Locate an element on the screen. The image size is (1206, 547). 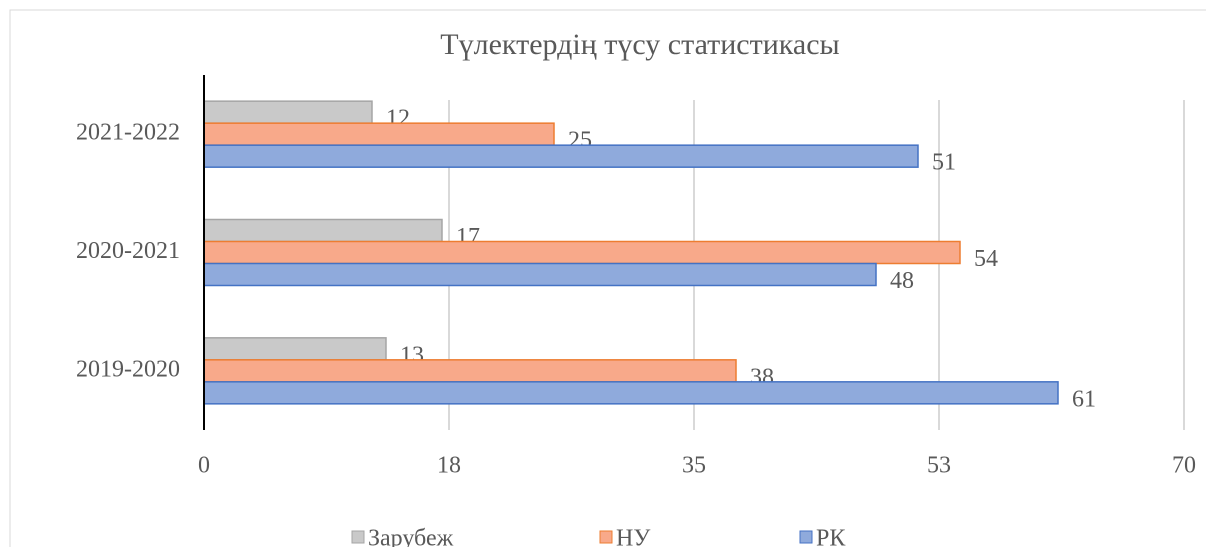
x-tick-label: 35 is located at coordinates (694, 466).